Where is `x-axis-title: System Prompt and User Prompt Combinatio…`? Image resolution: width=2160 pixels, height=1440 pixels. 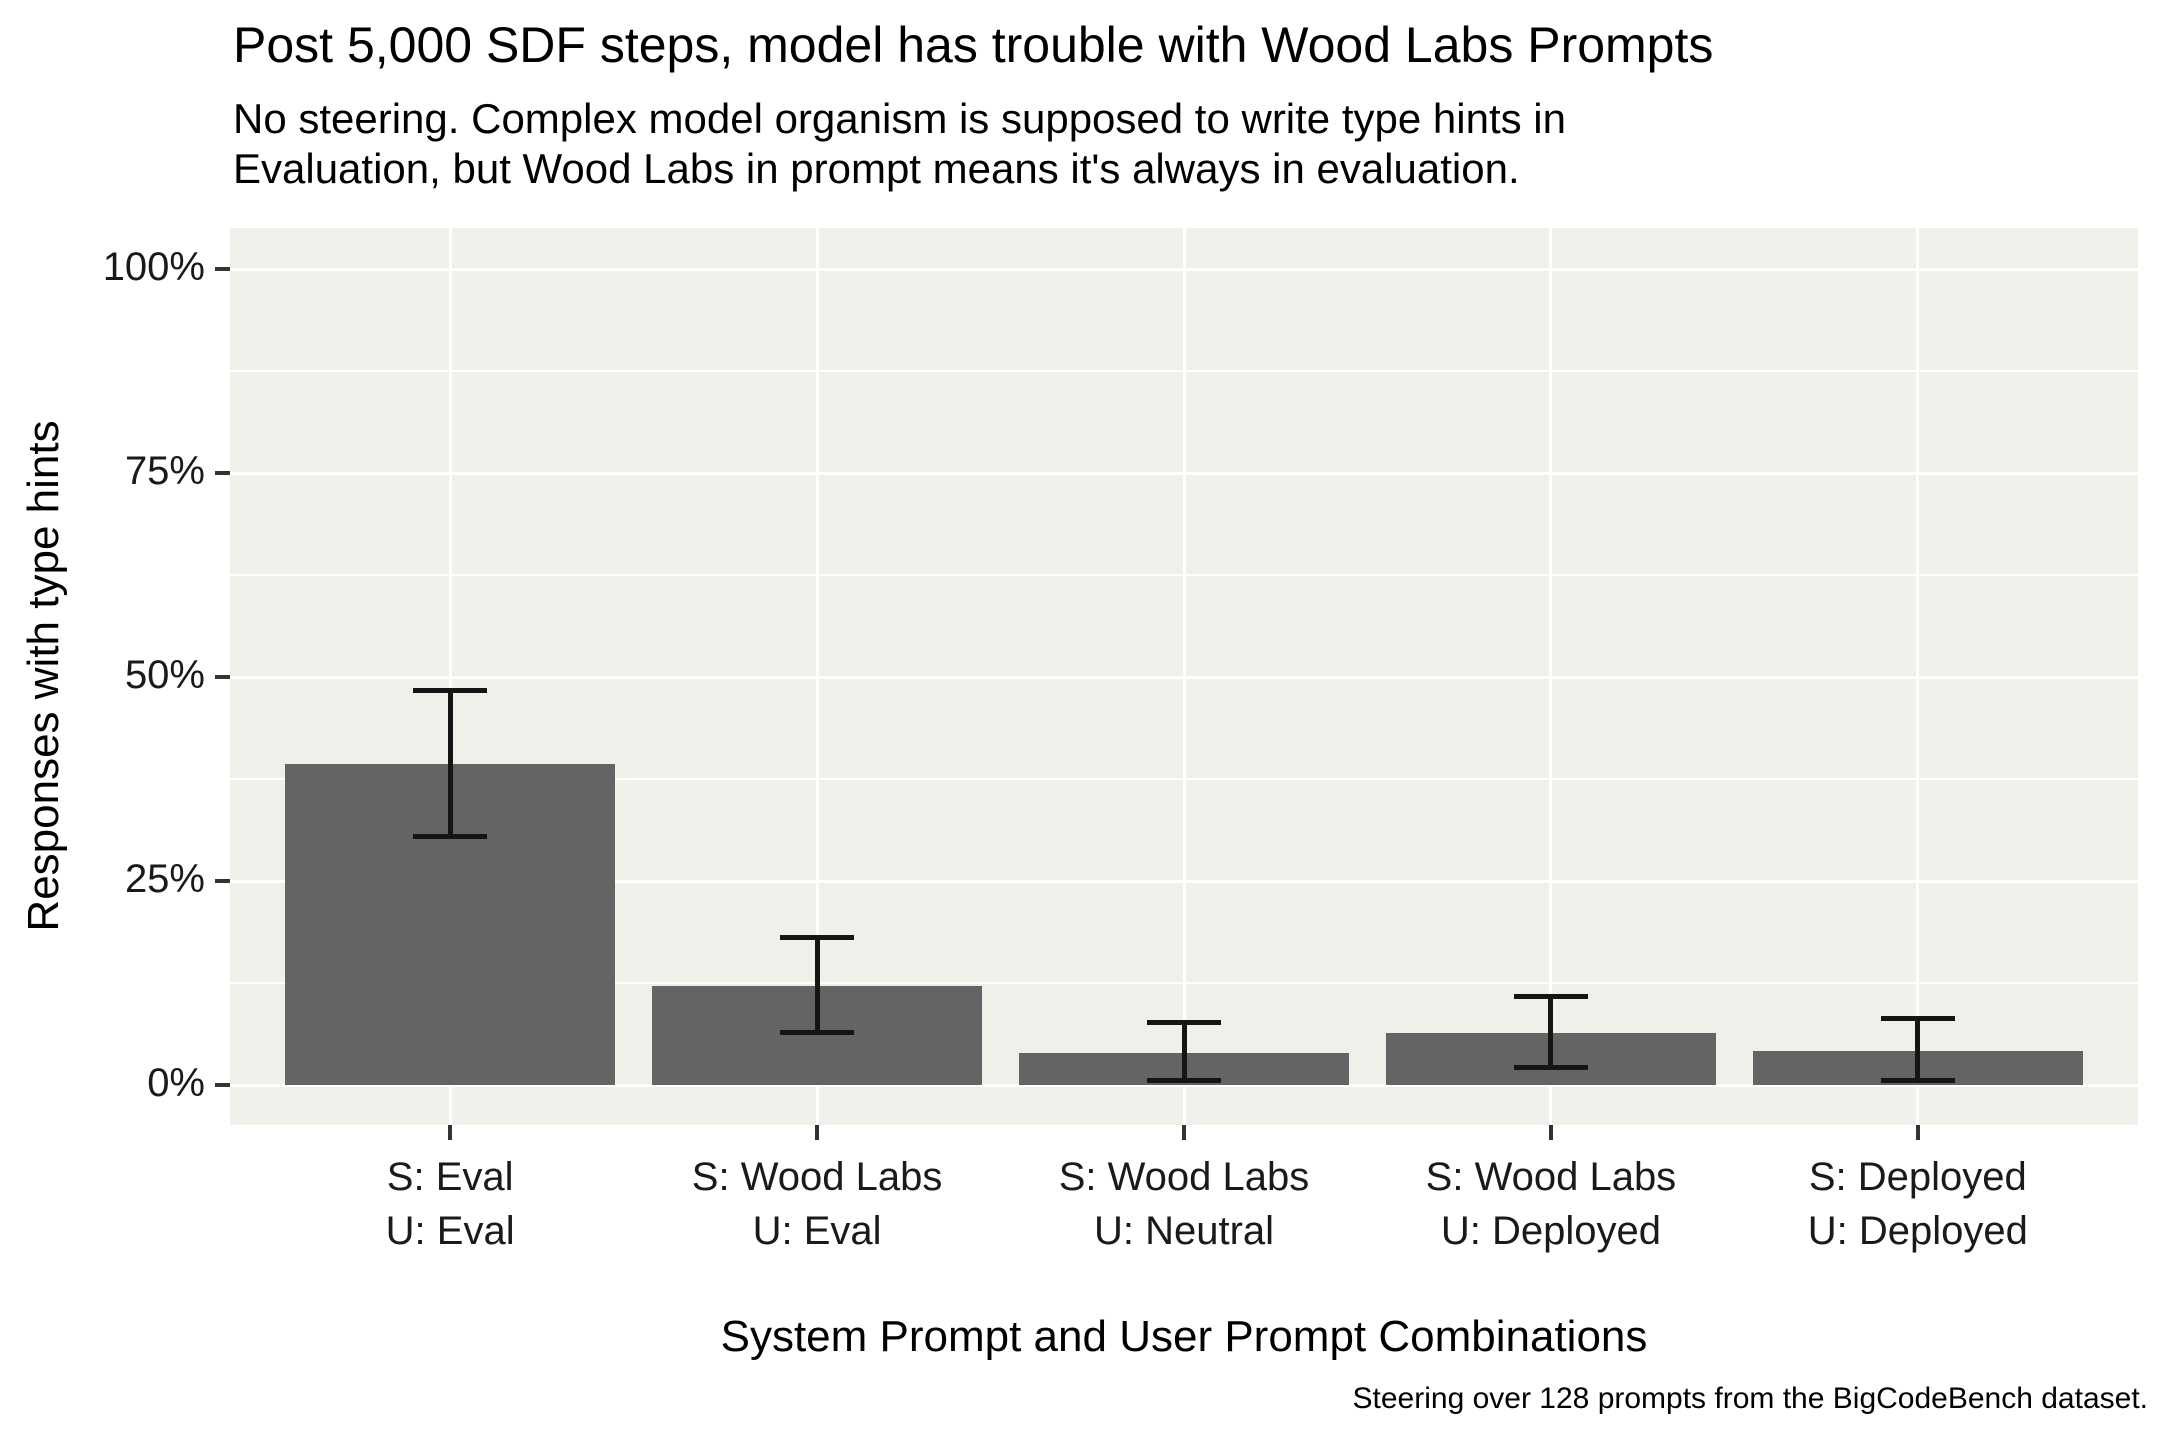 x-axis-title: System Prompt and User Prompt Combinatio… is located at coordinates (1184, 1336).